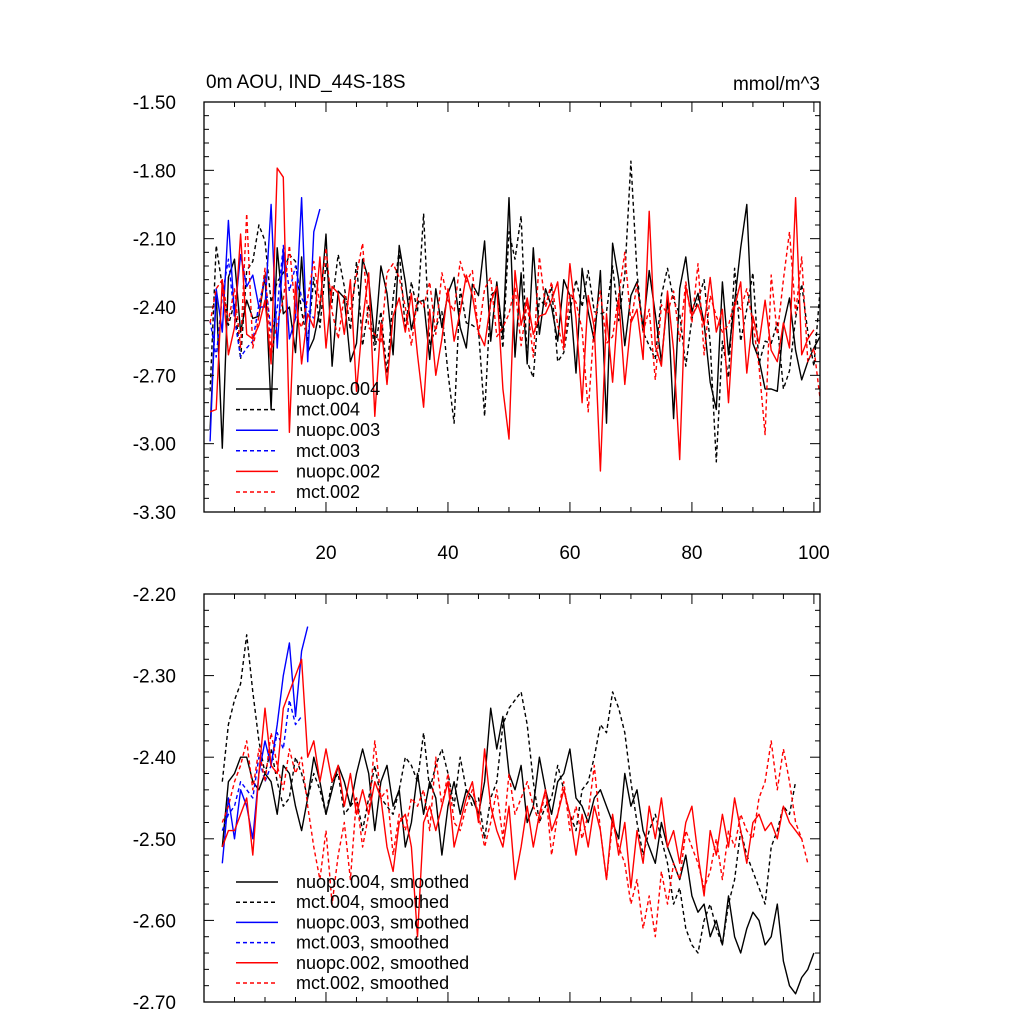 The width and height of the screenshot is (1024, 1024). Describe the element at coordinates (338, 430) in the screenshot. I see `legend-label: nuopc.003` at that location.